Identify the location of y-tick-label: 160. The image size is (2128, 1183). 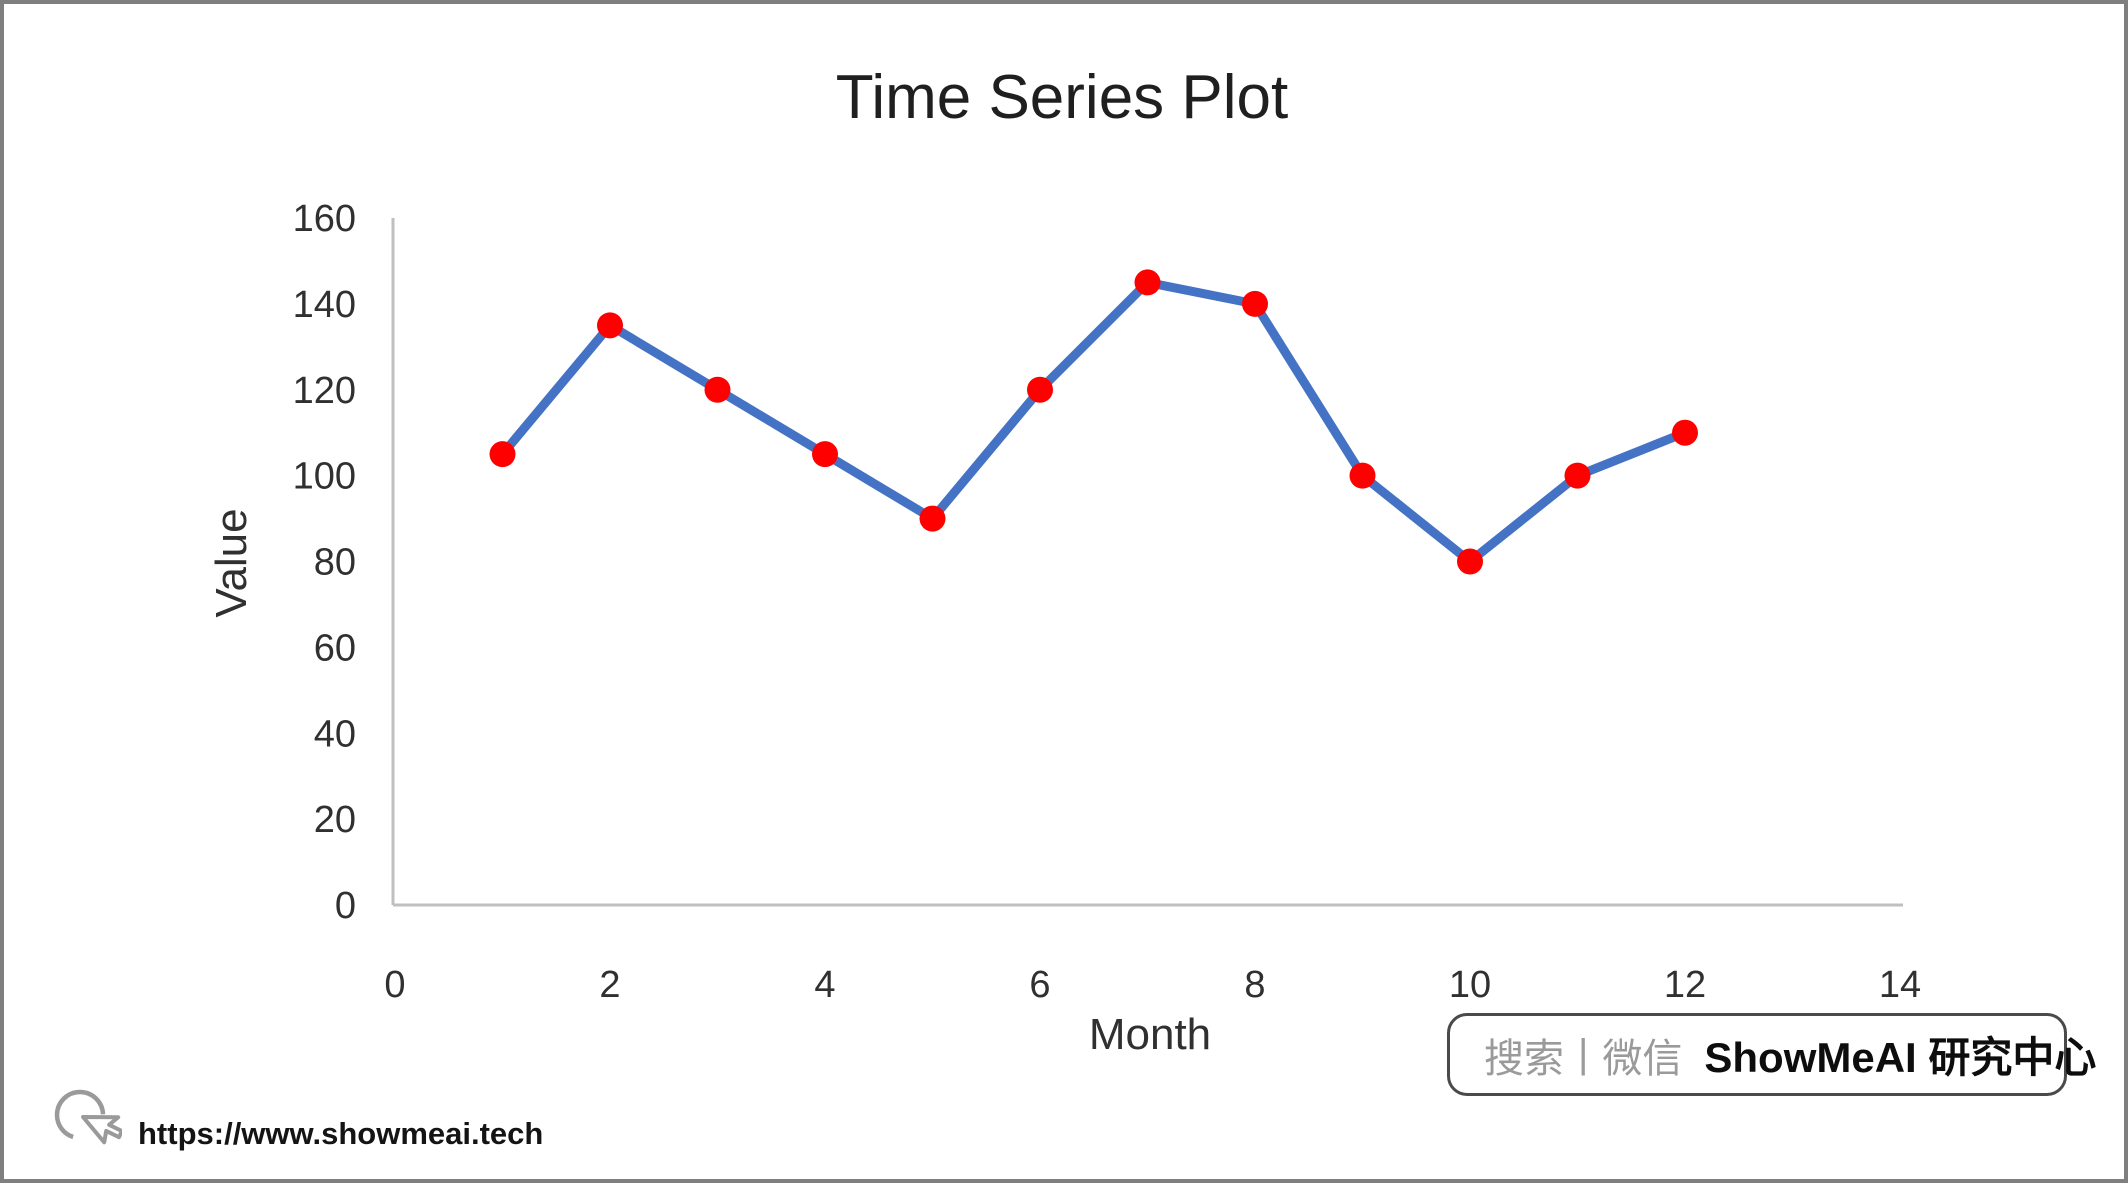
(324, 219).